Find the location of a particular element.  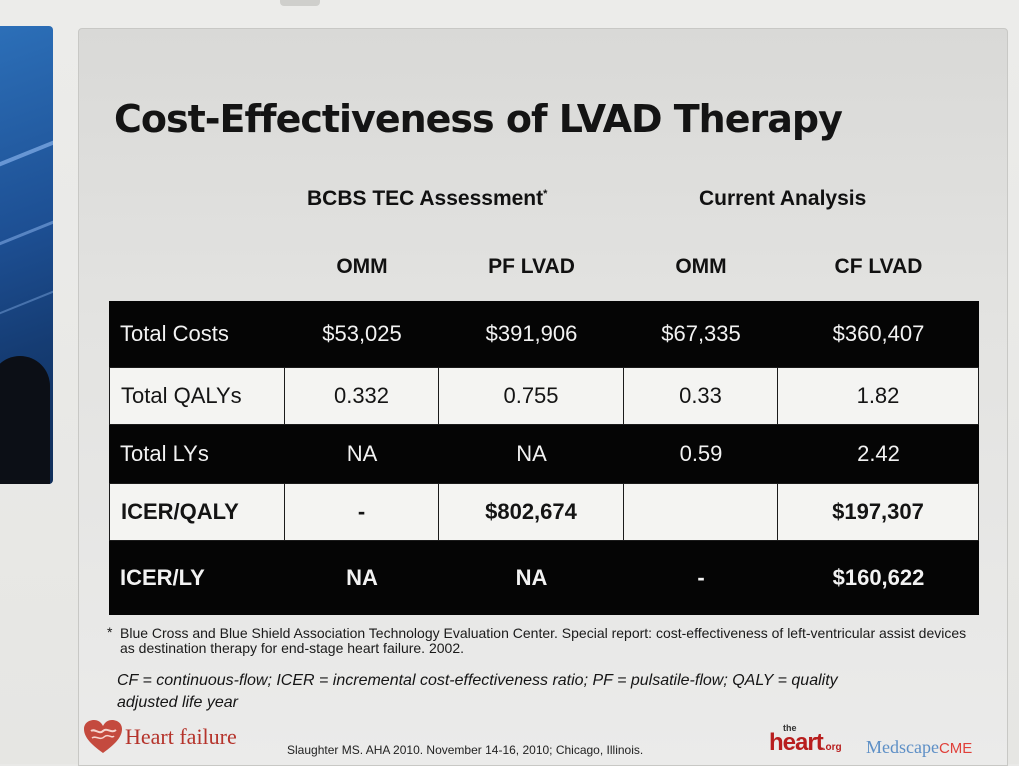

theheart-org-logo: the heart.org is located at coordinates (805, 740).